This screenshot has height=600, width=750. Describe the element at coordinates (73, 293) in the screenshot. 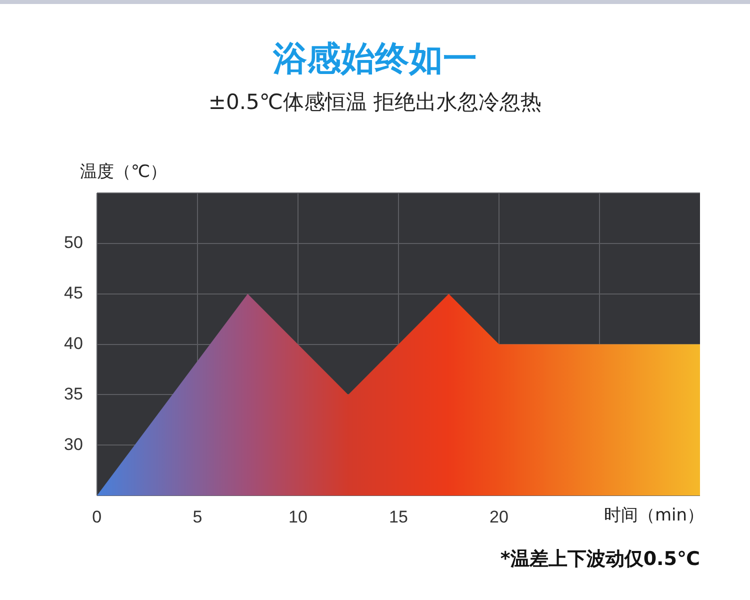

I see `y-tick-label: 45` at that location.